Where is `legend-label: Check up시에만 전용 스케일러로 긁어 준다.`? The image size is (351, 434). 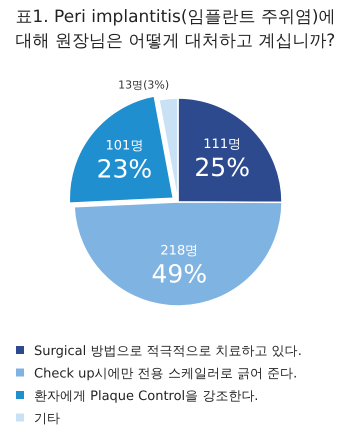
legend-label: Check up시에만 전용 스케일러로 긁어 준다. is located at coordinates (166, 374).